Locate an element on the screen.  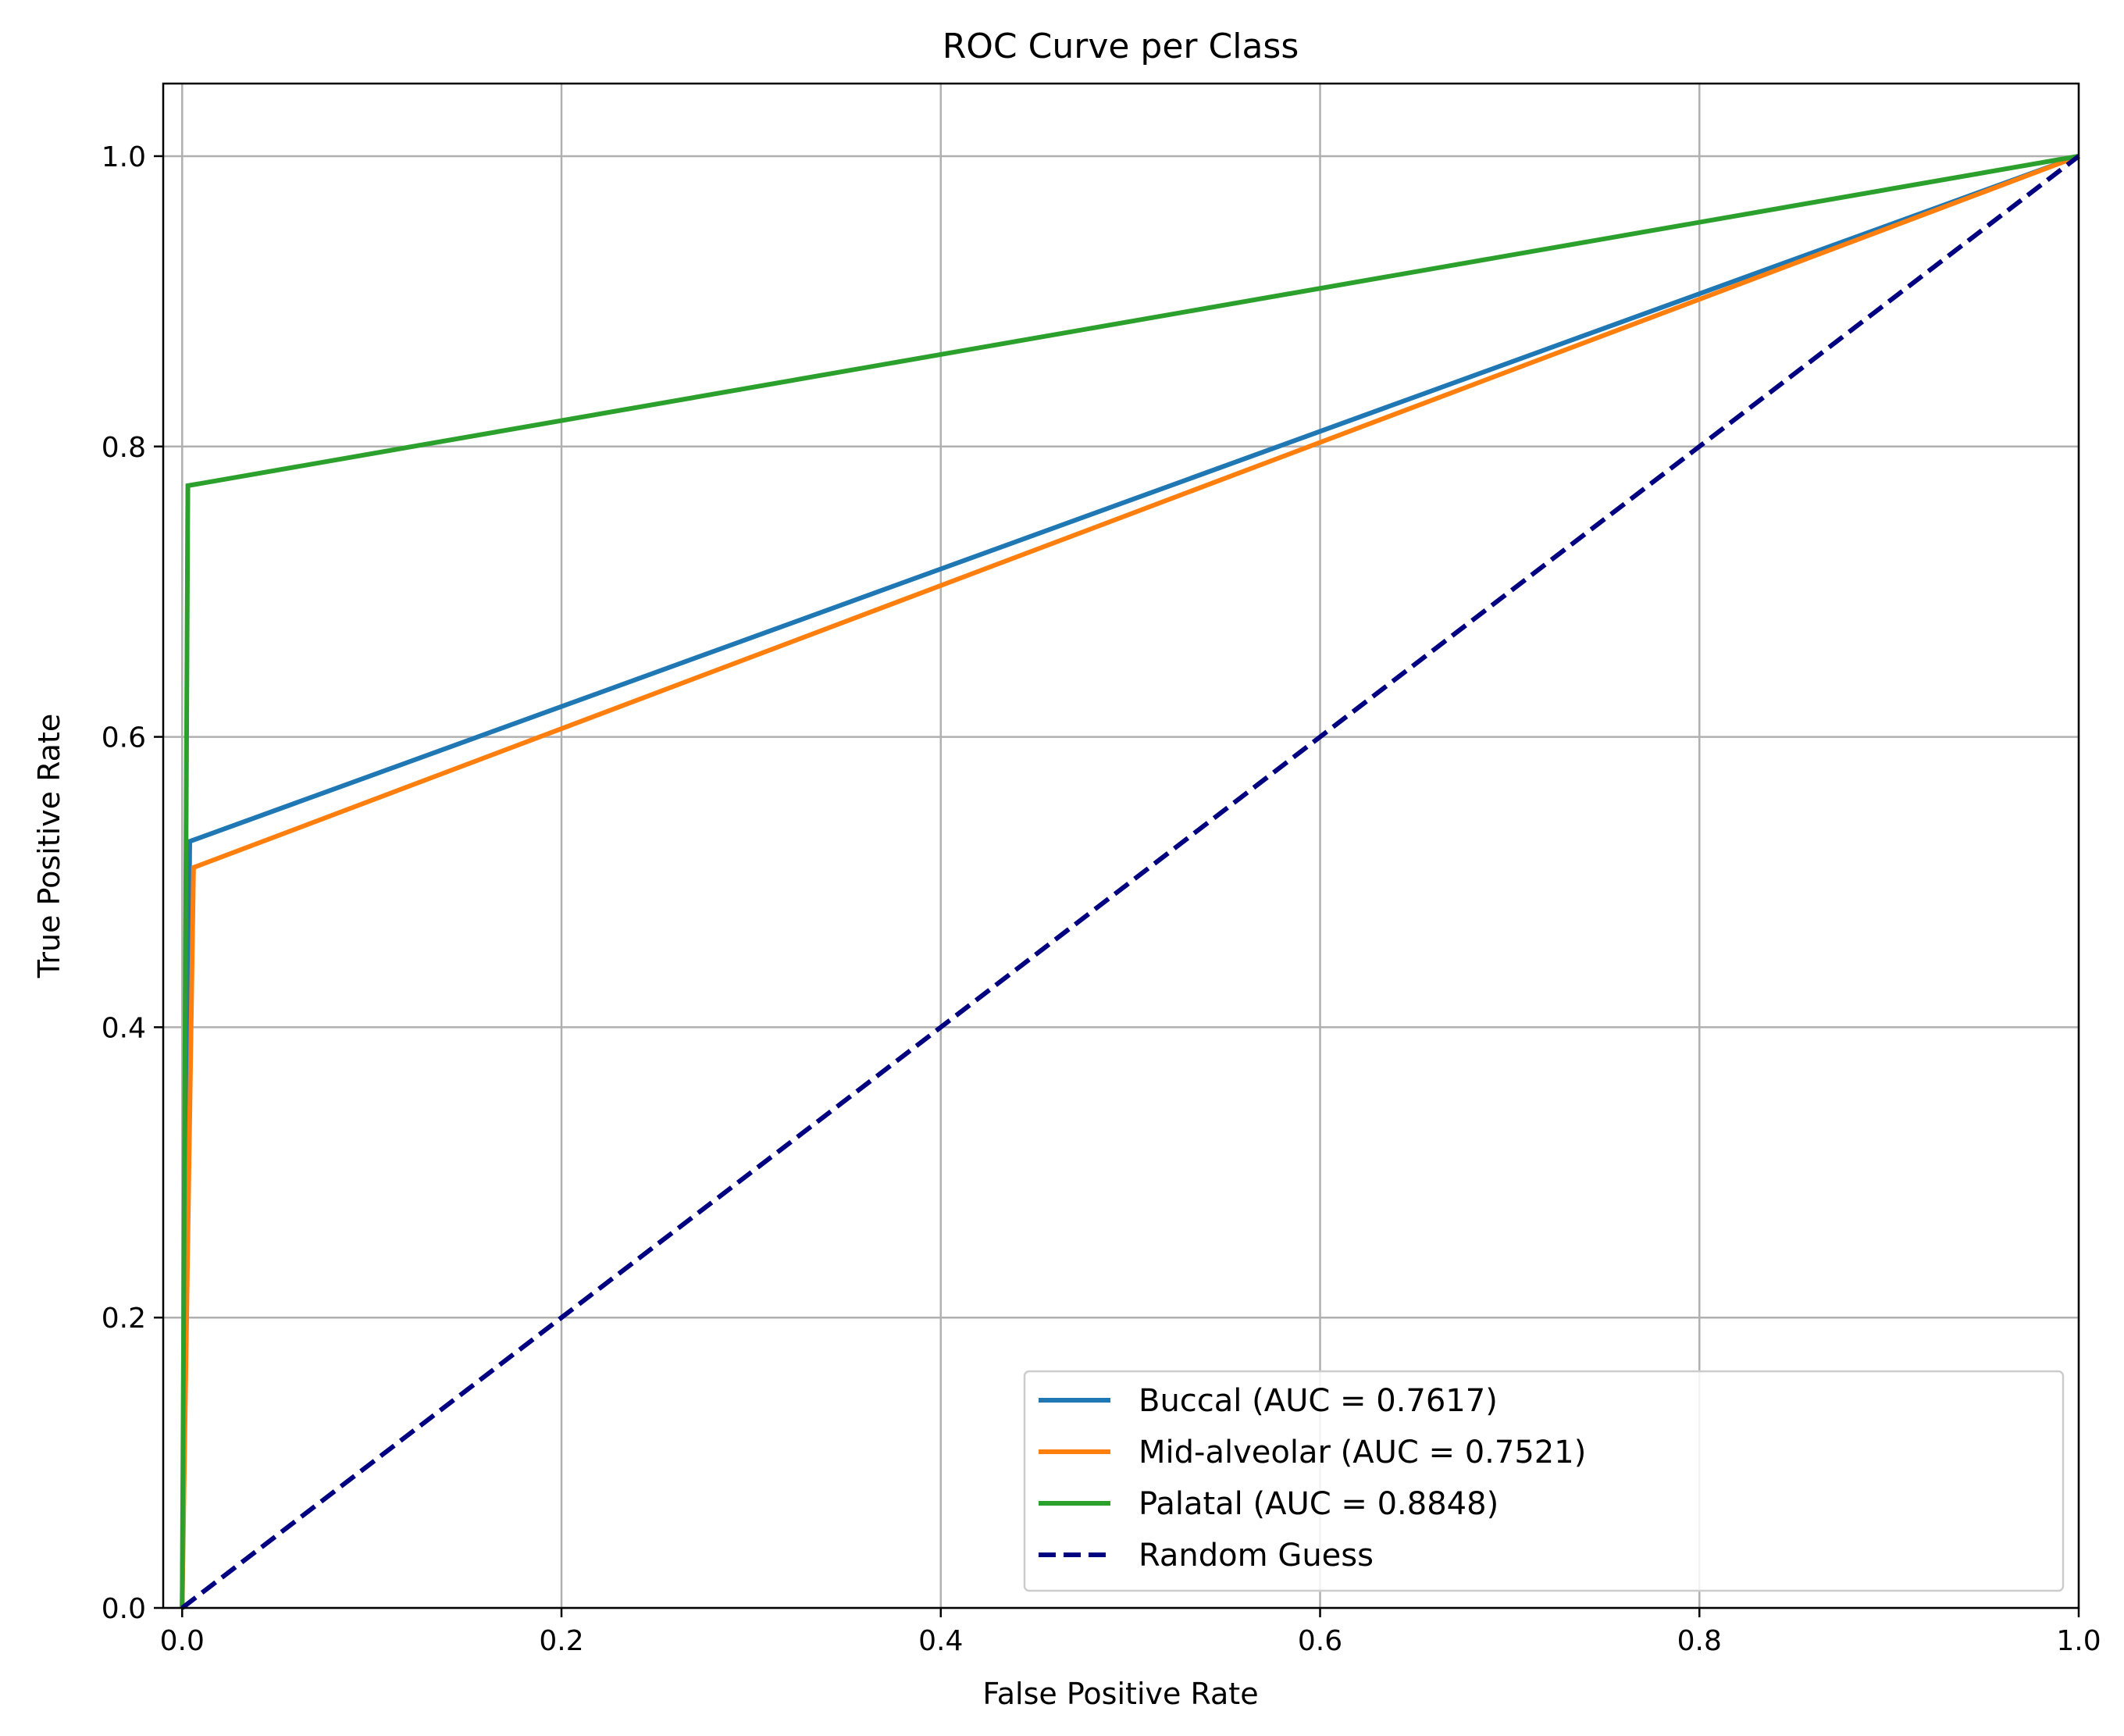
y-tick-label: 0.8 is located at coordinates (124, 448).